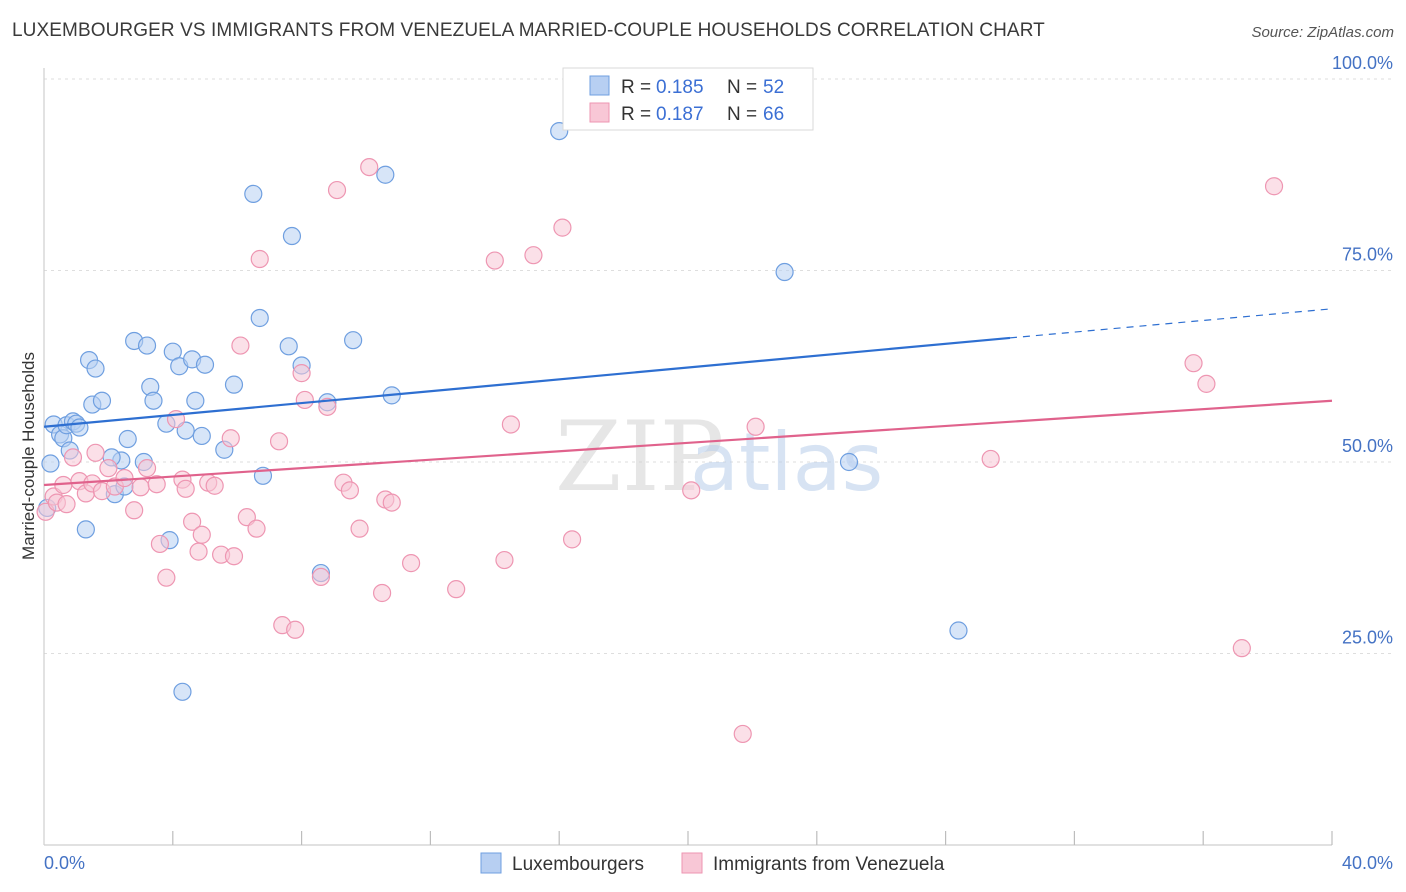 The width and height of the screenshot is (1406, 892). I want to click on source-credit: Source: ZipAtlas.com, so click(1322, 32).